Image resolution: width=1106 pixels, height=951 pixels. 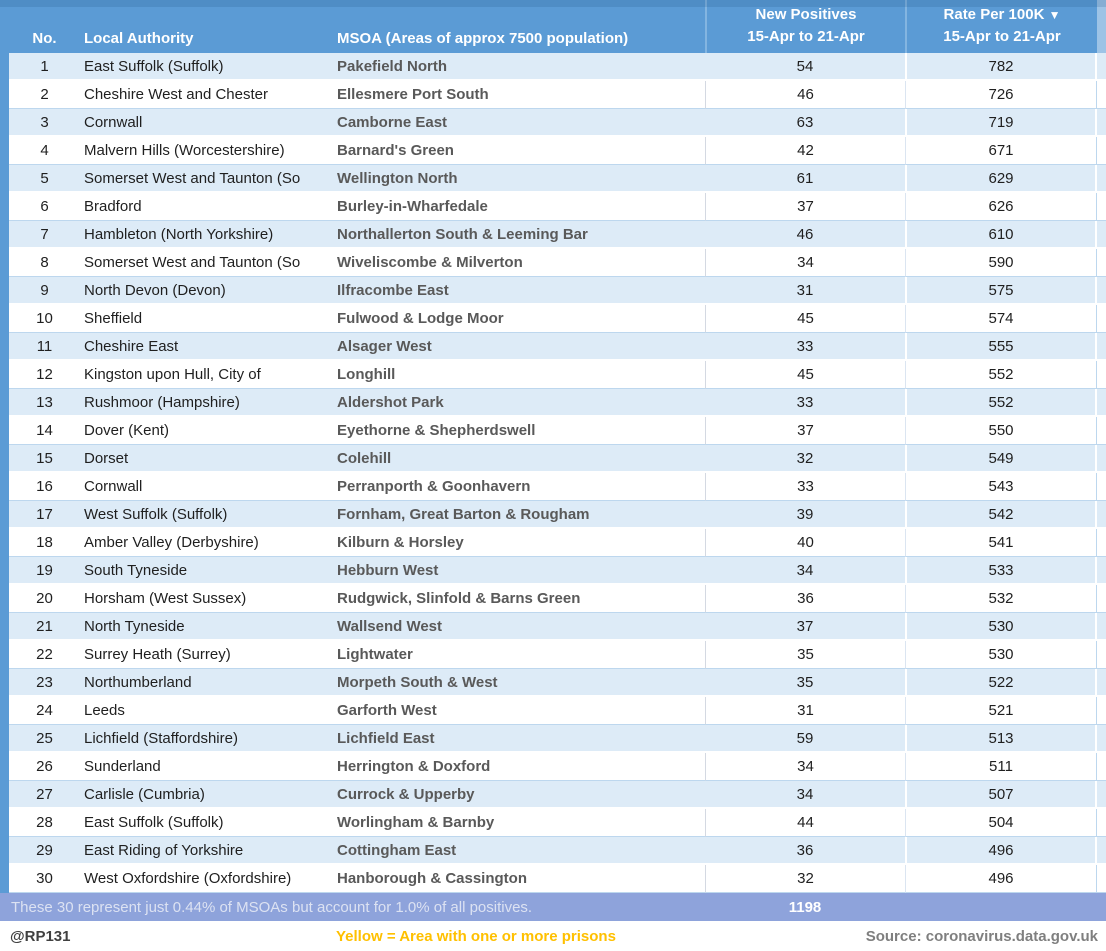 I want to click on cell-rate: 511, so click(x=1001, y=767).